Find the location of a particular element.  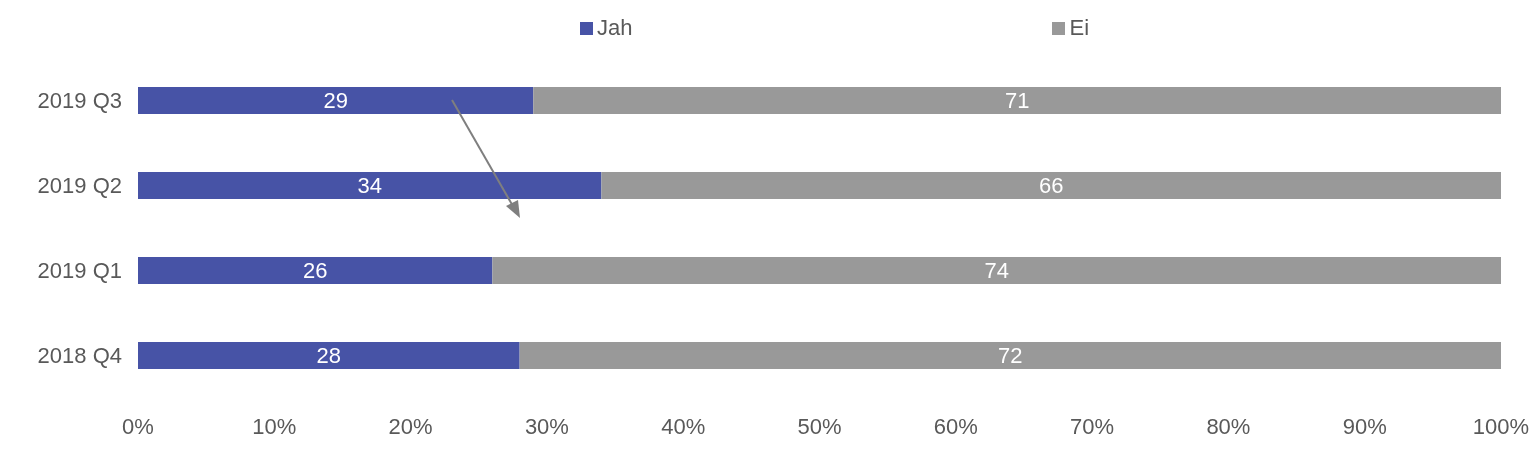

y-tick-label: 2019 Q2 is located at coordinates (79, 186).